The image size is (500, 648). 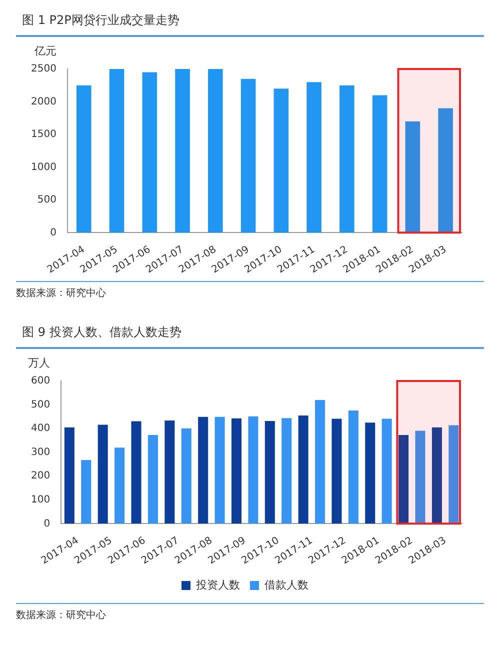 I want to click on y-axis-title: 亿元, so click(x=44, y=51).